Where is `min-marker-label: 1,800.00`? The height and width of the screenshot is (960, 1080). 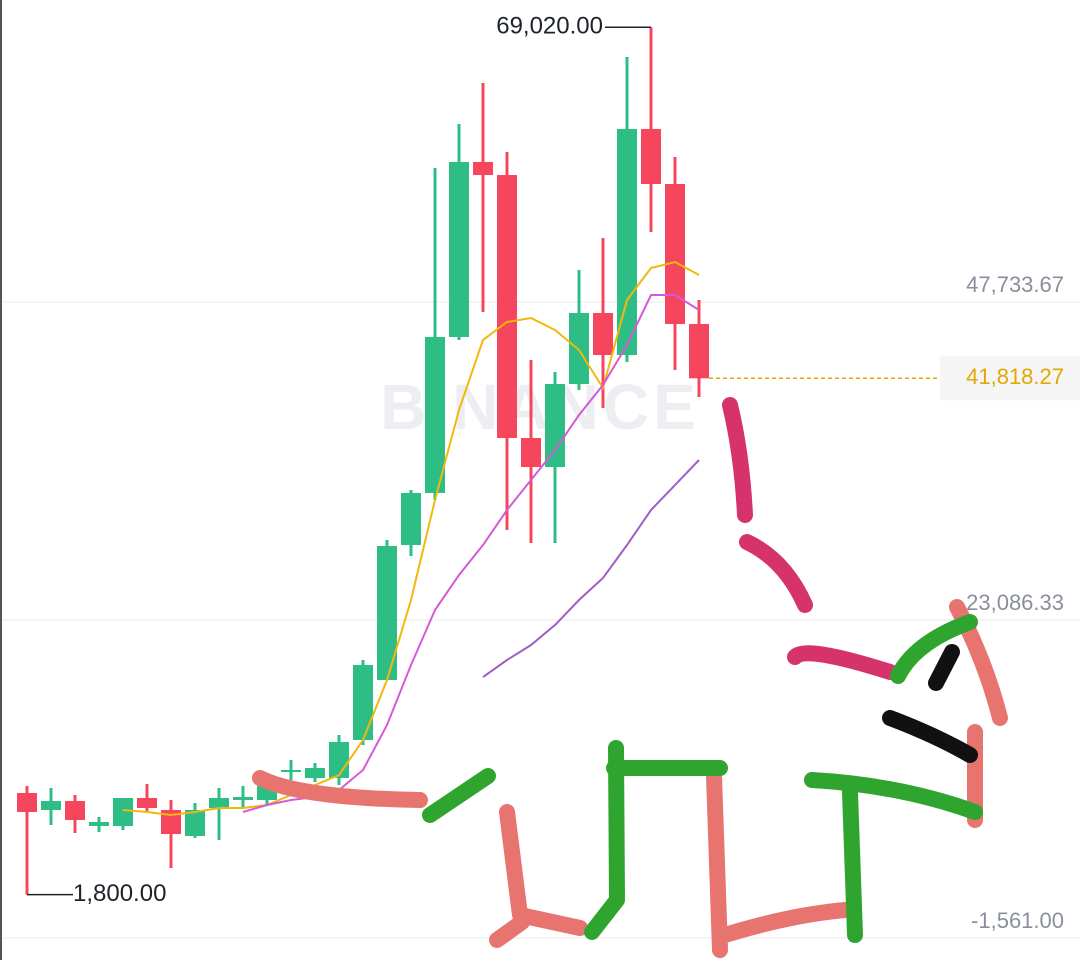
min-marker-label: 1,800.00 is located at coordinates (119, 893).